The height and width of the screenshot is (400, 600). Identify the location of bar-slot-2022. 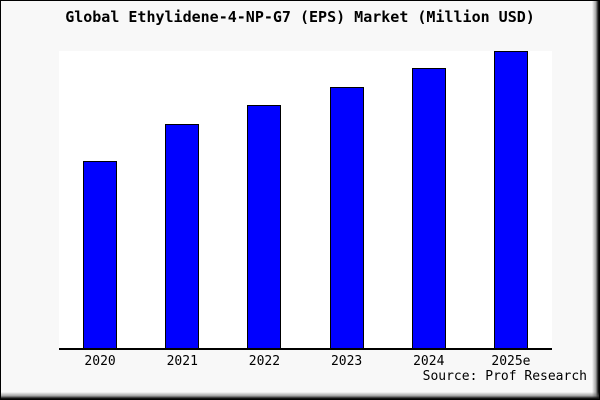
(264, 199).